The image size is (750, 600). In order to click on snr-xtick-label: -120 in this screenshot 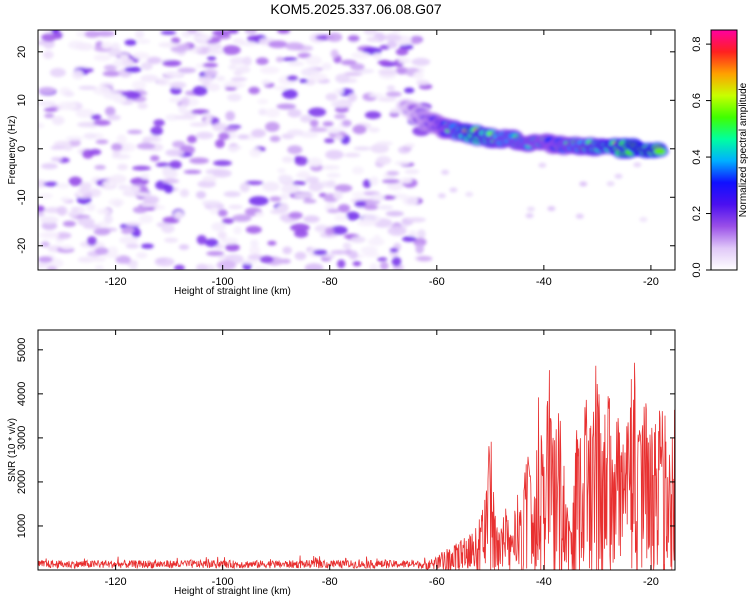, I will do `click(116, 582)`.